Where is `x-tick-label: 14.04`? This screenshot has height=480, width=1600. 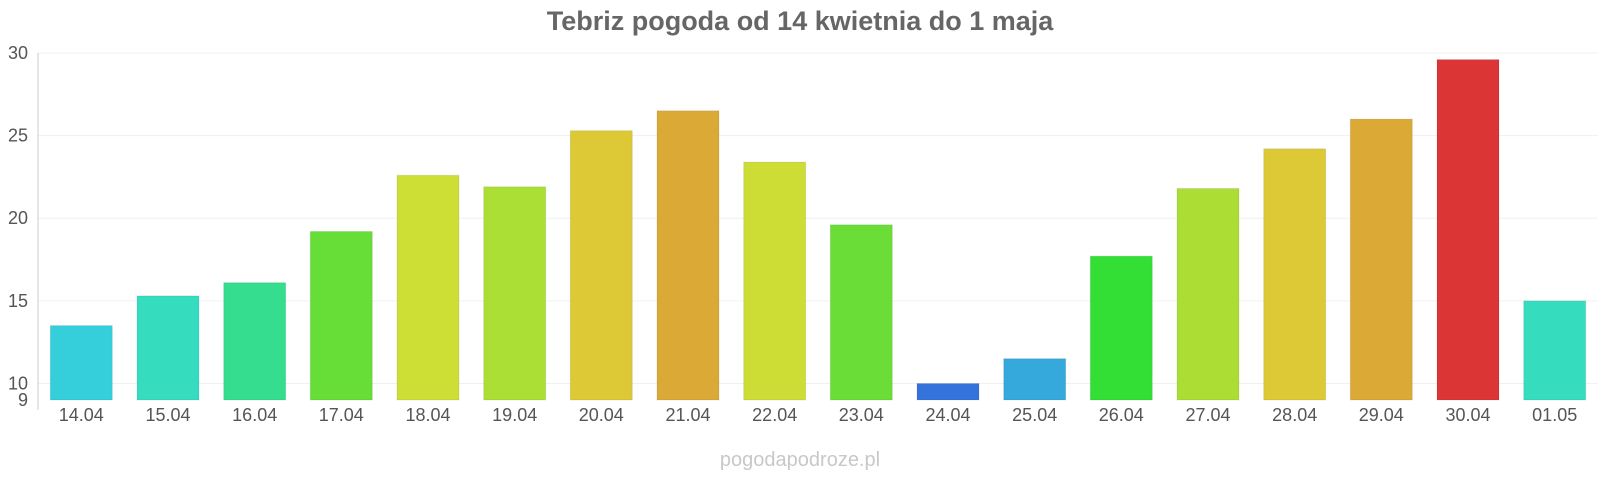 x-tick-label: 14.04 is located at coordinates (81, 415).